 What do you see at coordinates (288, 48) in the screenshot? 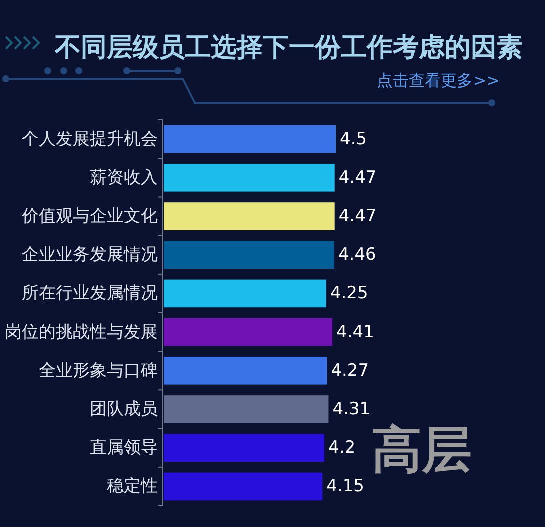
I see `chart-title: 不同层级员工选择下一份工作考虑的因素` at bounding box center [288, 48].